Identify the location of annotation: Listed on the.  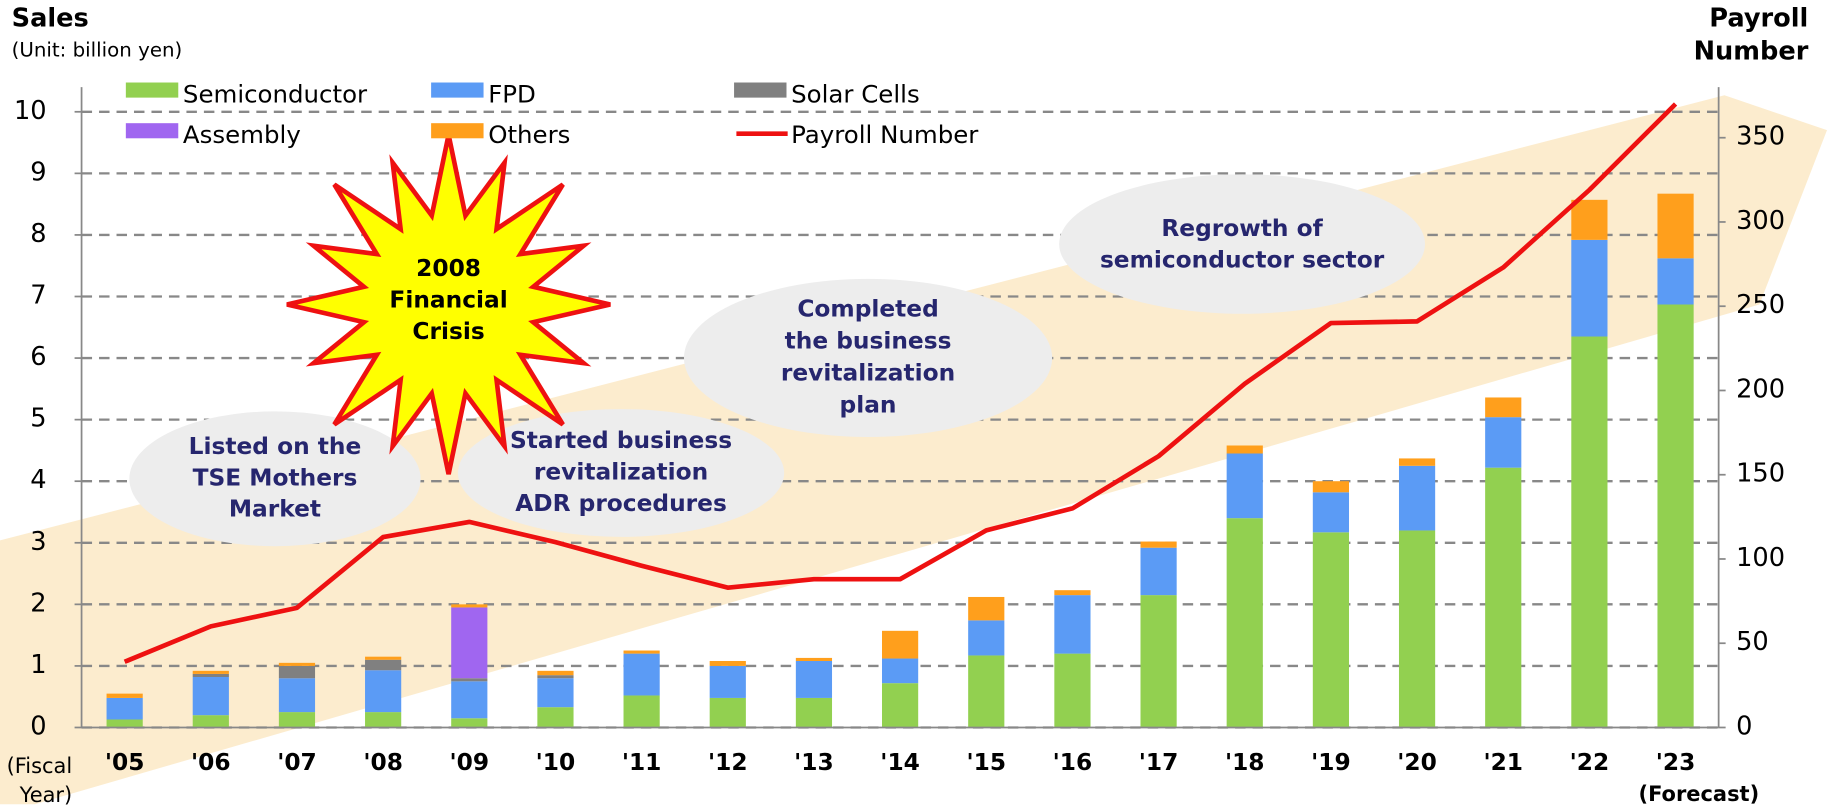
(275, 446).